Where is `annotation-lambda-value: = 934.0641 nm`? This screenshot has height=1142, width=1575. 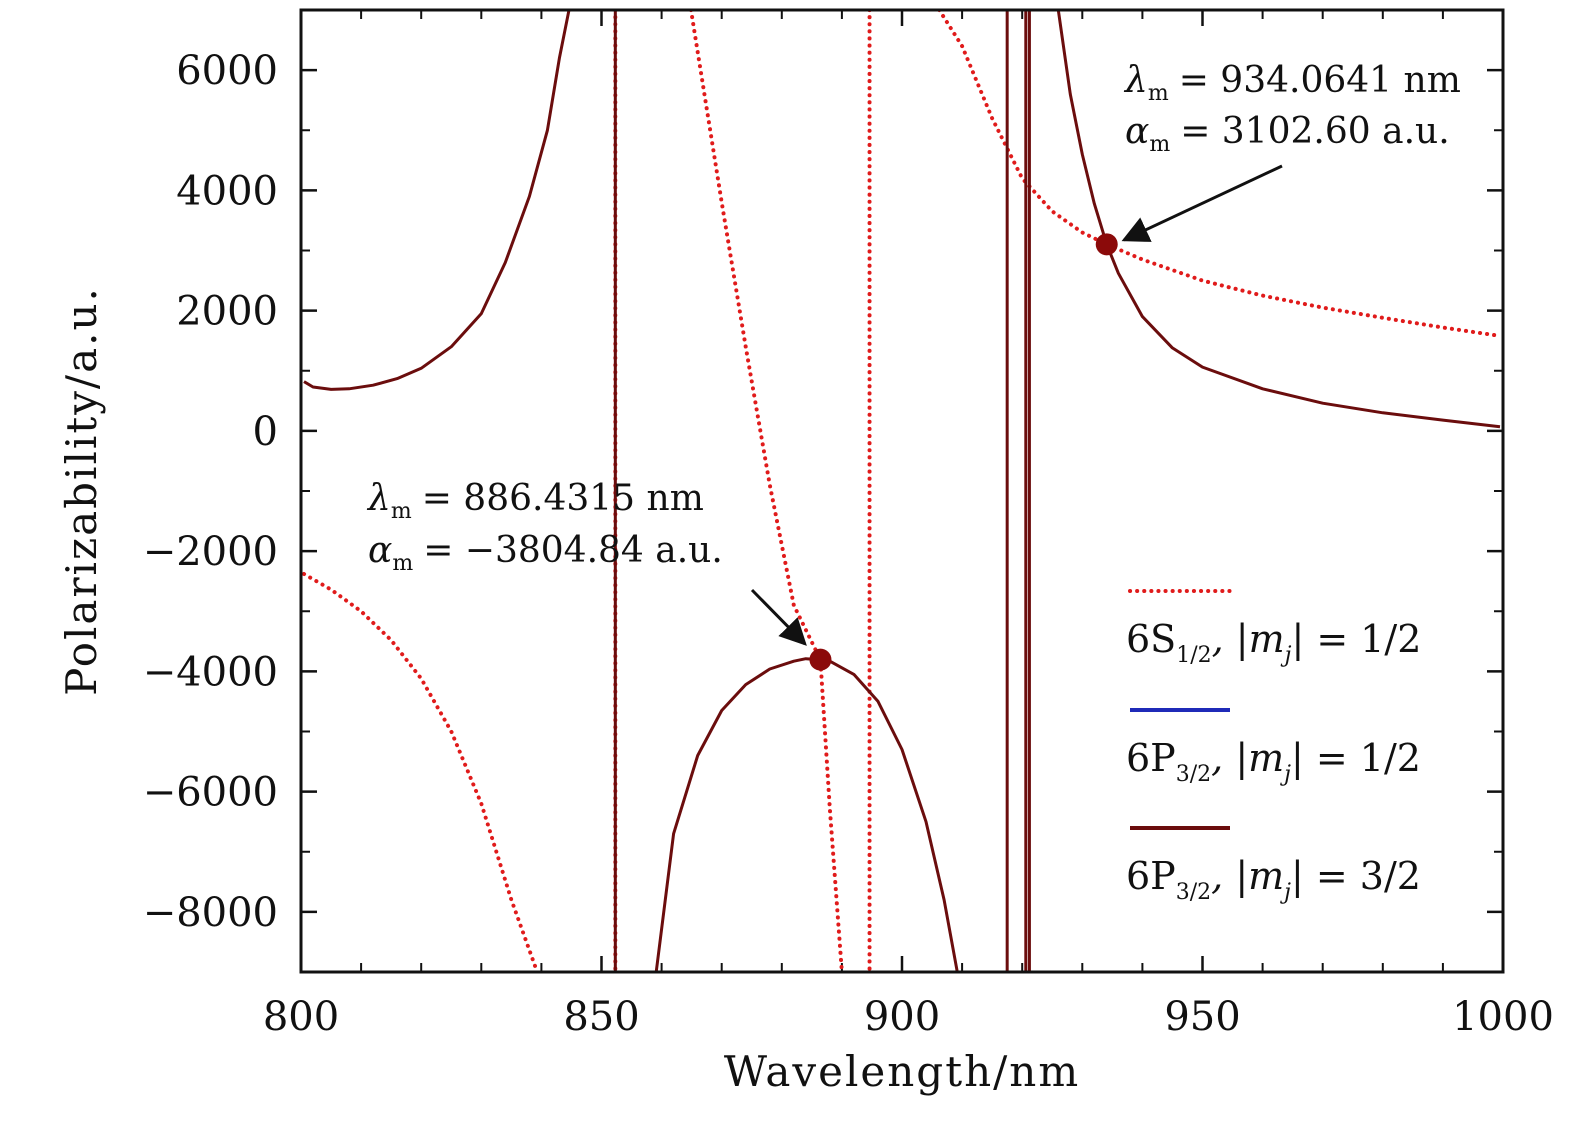 annotation-lambda-value: = 934.0641 nm is located at coordinates (1320, 80).